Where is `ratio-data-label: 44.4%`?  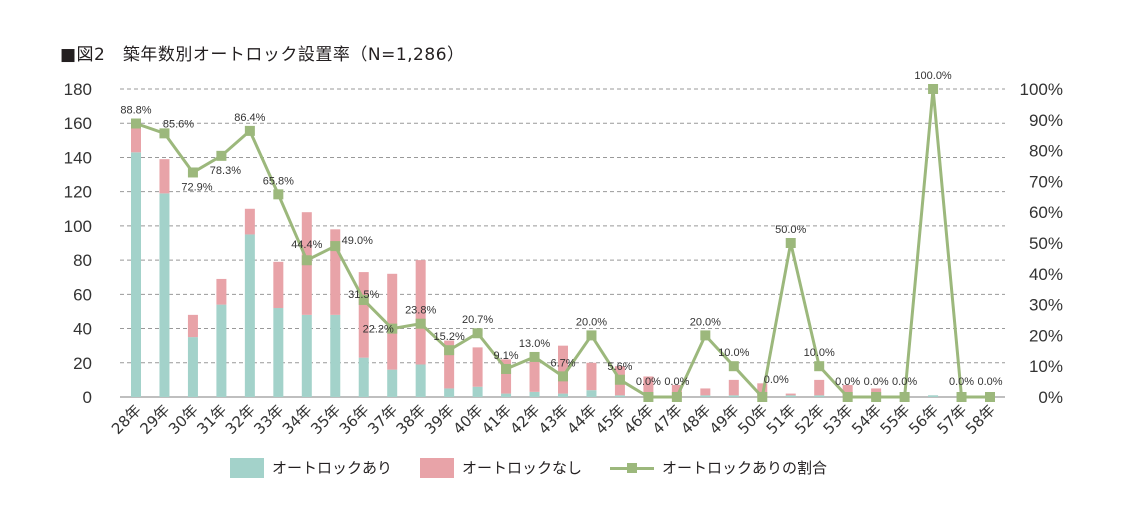 ratio-data-label: 44.4% is located at coordinates (306, 245).